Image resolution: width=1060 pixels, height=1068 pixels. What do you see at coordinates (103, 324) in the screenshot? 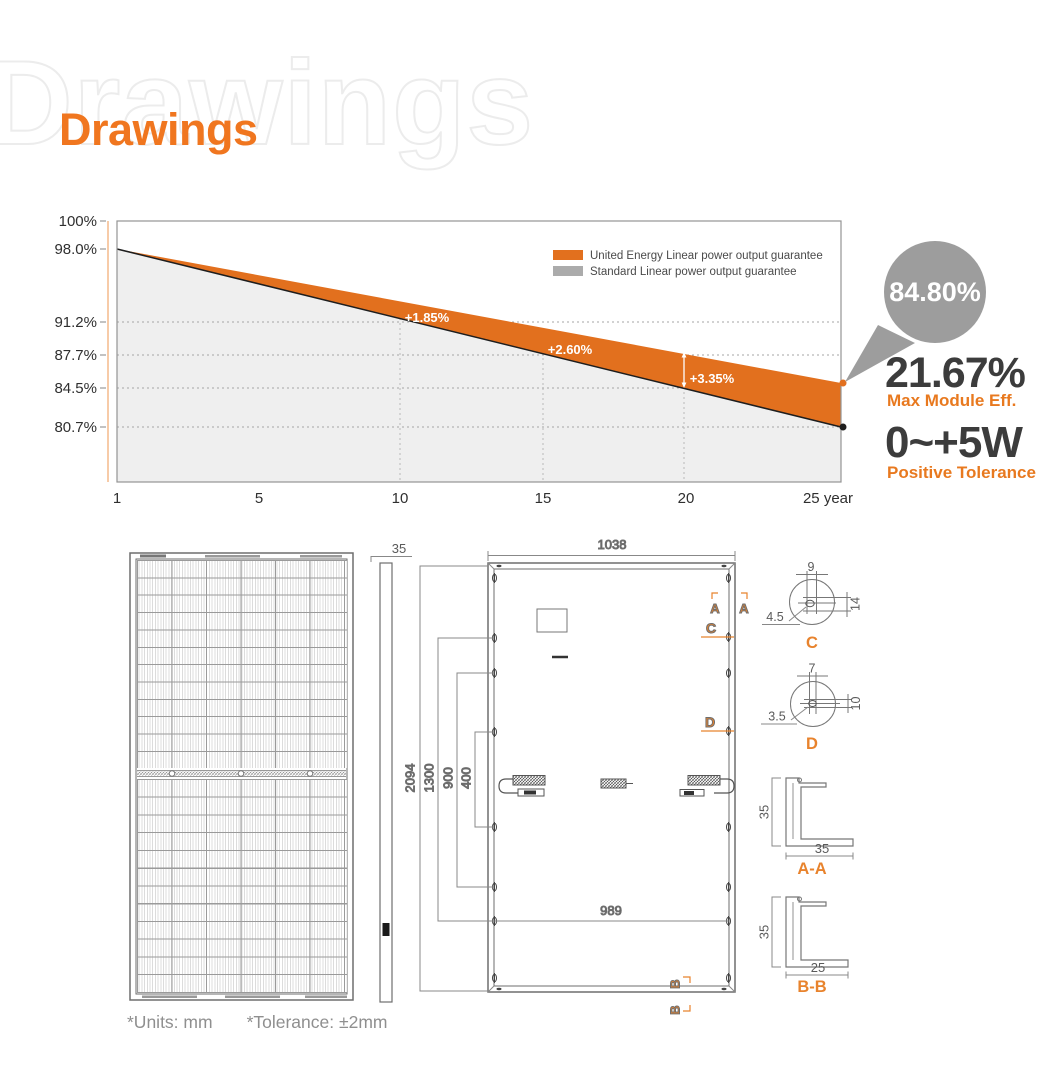
I see `y-tick-marks` at bounding box center [103, 324].